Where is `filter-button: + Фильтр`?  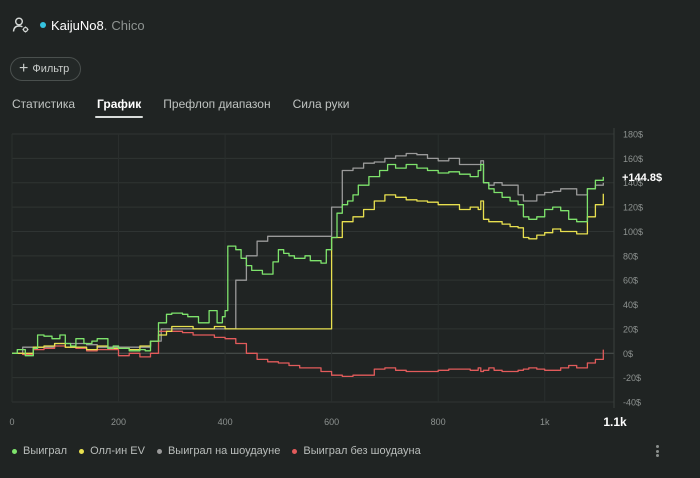 filter-button: + Фильтр is located at coordinates (46, 69).